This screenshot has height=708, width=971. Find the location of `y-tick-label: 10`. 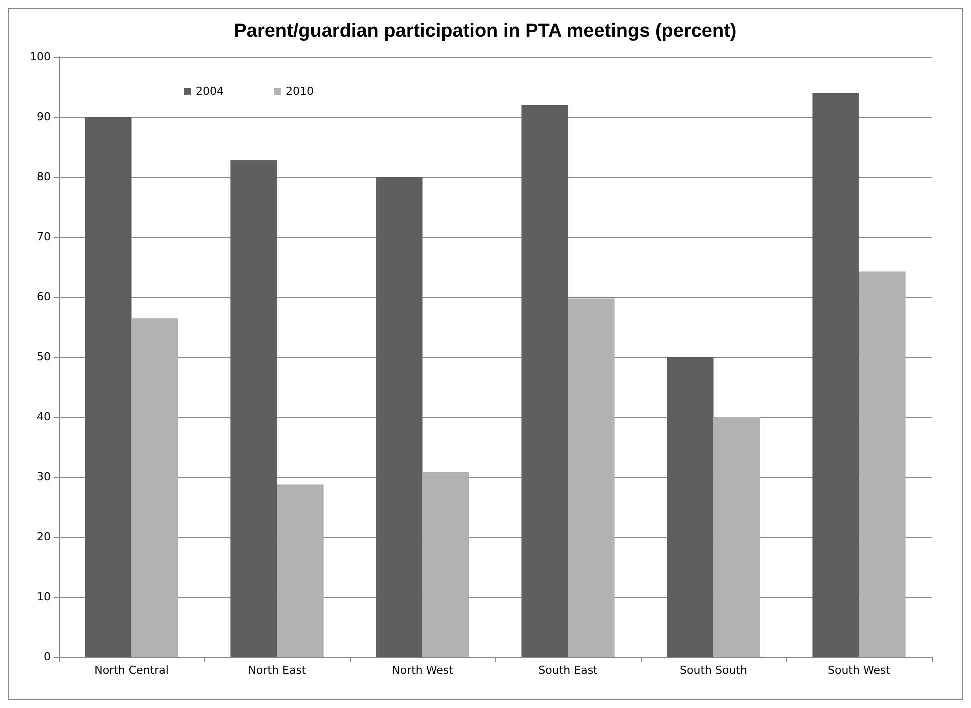

y-tick-label: 10 is located at coordinates (44, 597).